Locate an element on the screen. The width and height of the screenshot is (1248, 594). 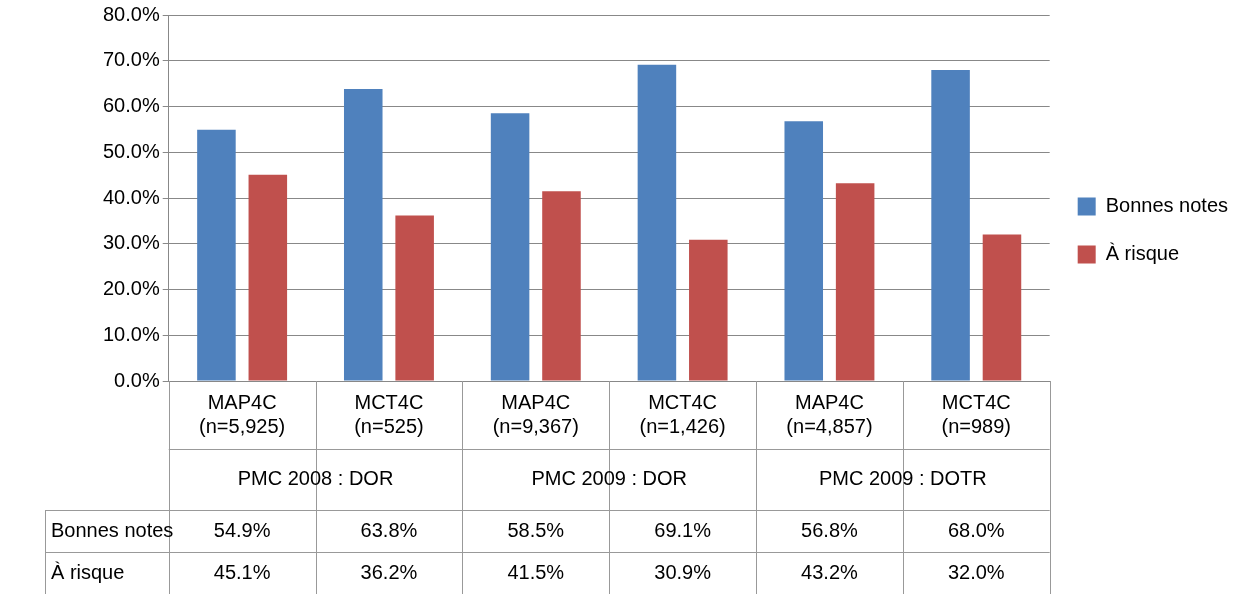
y-tick-label: 50.0% is located at coordinates (131, 150).